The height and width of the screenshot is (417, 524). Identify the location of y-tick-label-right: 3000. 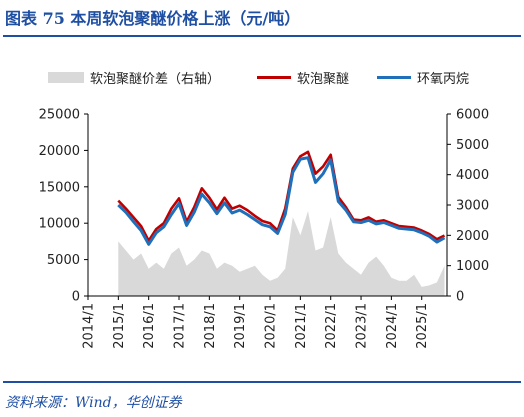
(472, 206).